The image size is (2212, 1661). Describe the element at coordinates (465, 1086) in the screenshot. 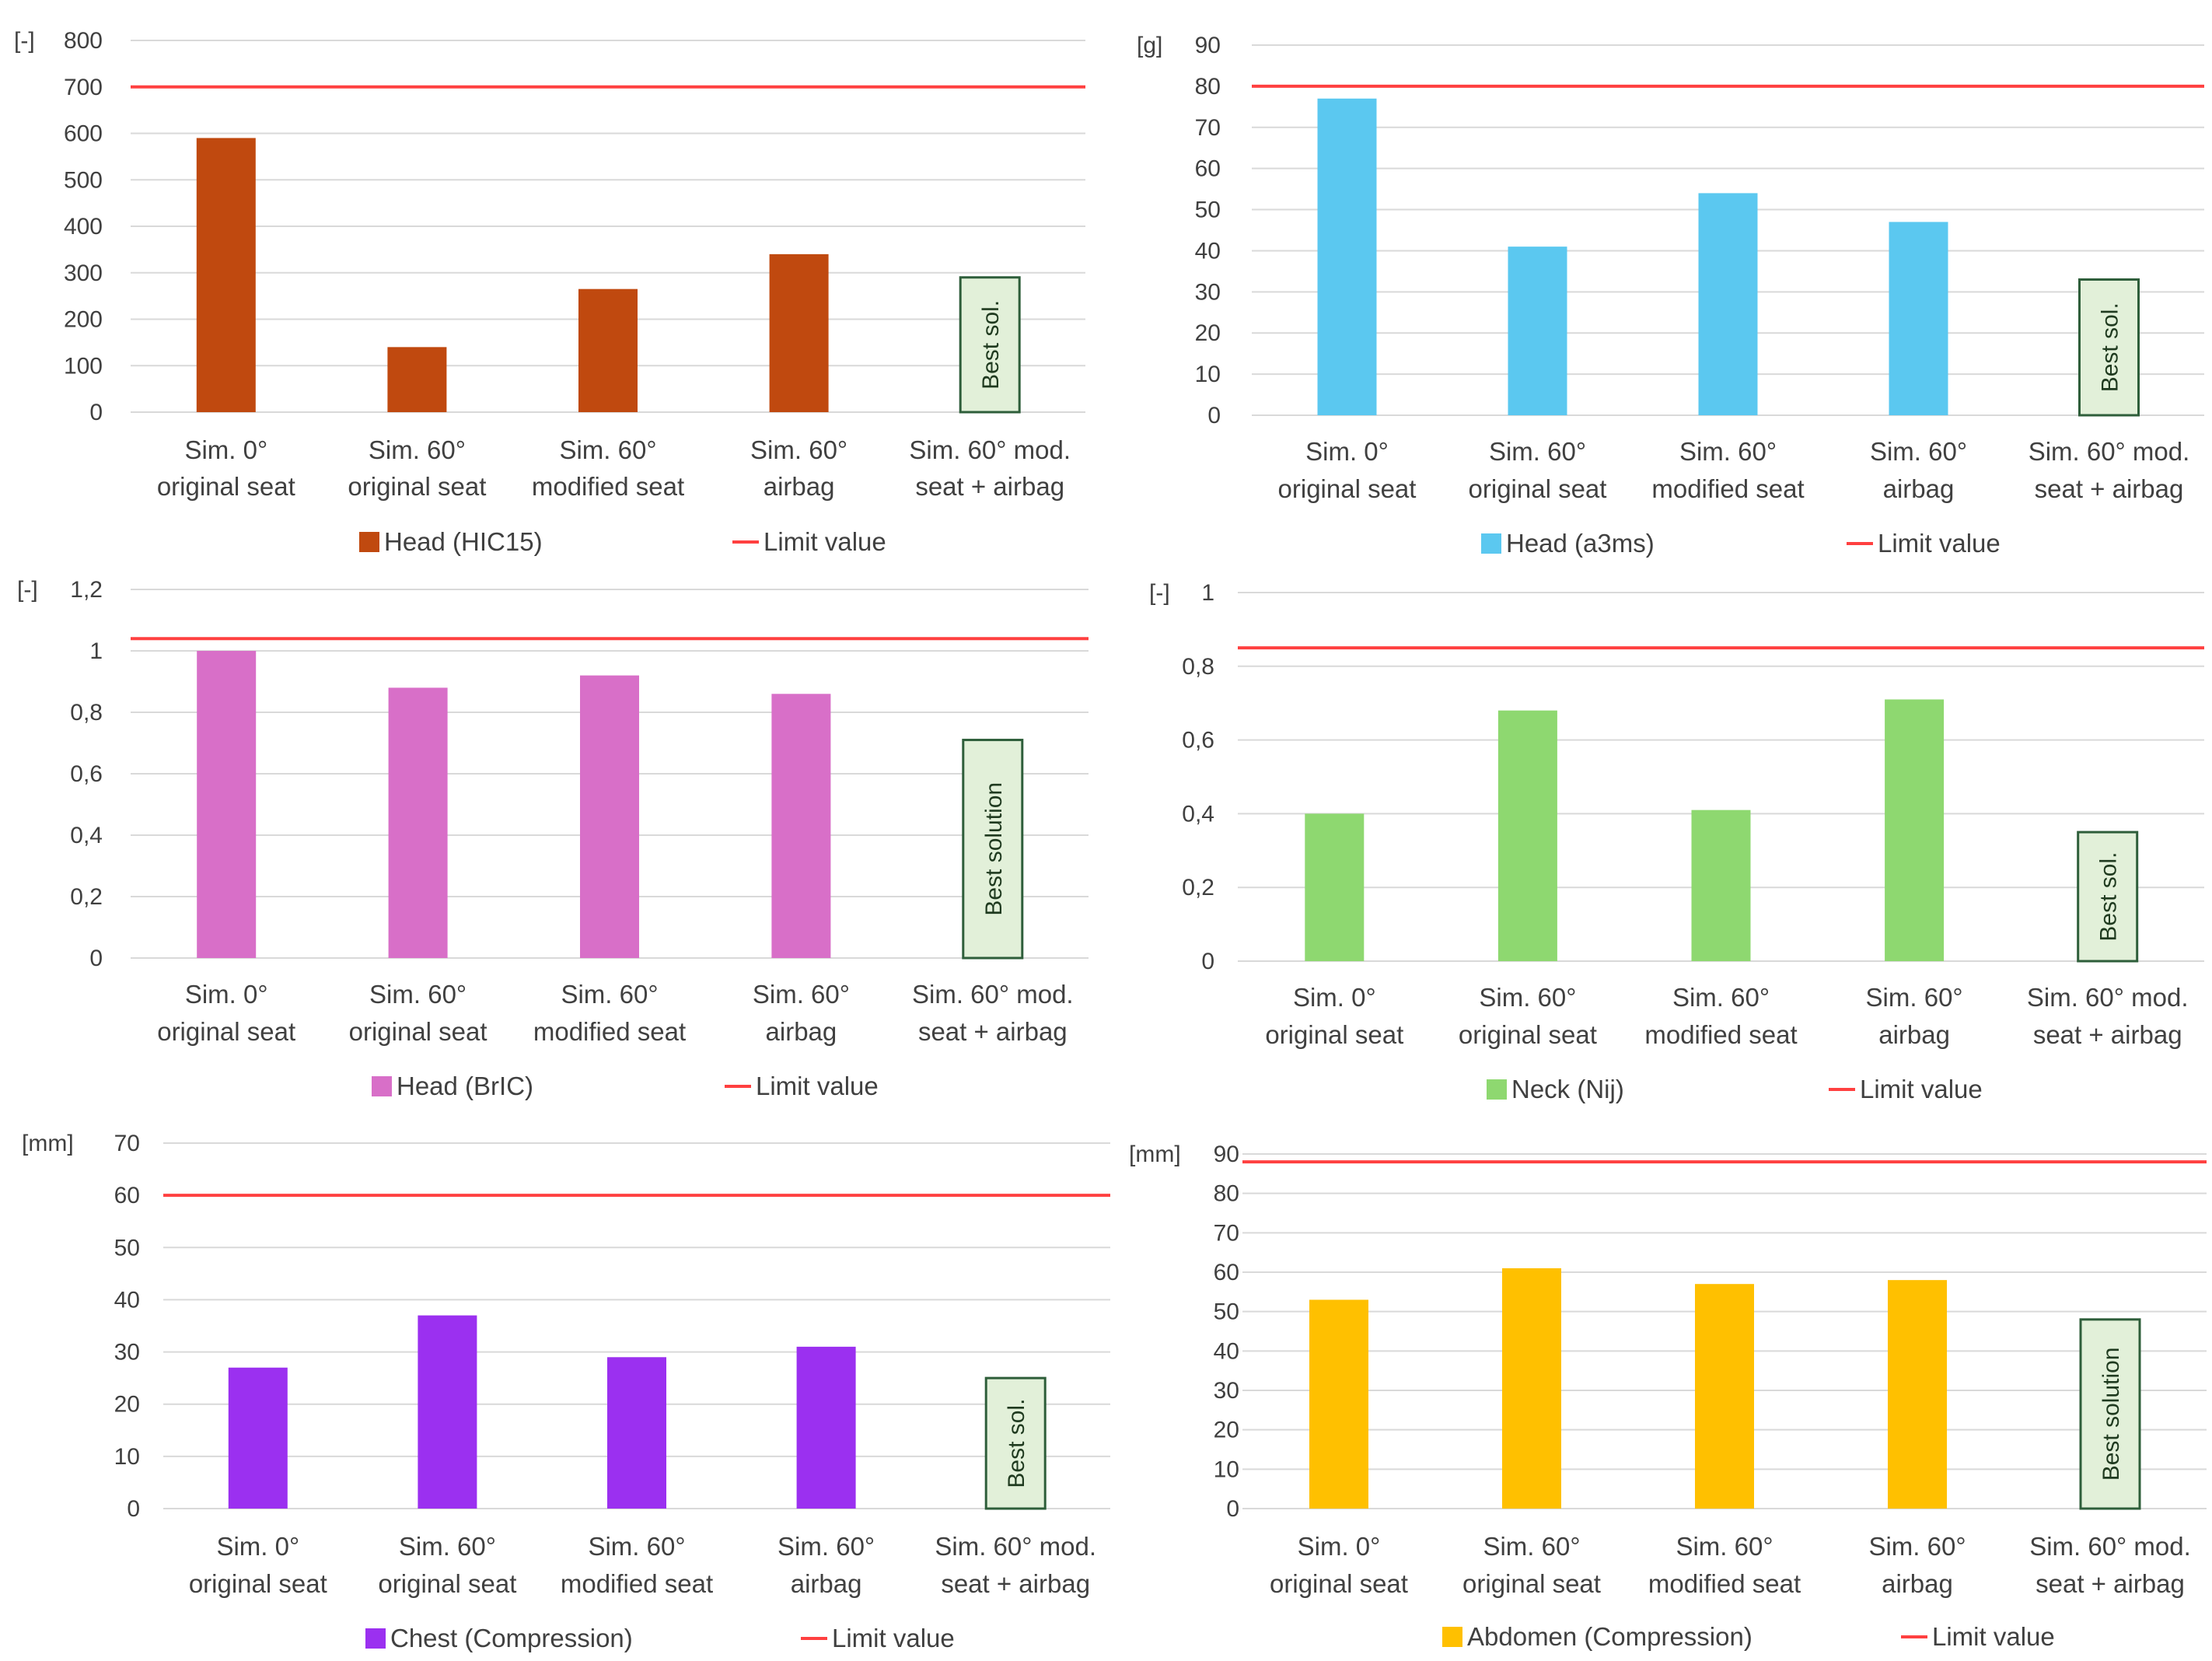

I see `chart-3-legend-series-label: Head (BrIC)` at that location.